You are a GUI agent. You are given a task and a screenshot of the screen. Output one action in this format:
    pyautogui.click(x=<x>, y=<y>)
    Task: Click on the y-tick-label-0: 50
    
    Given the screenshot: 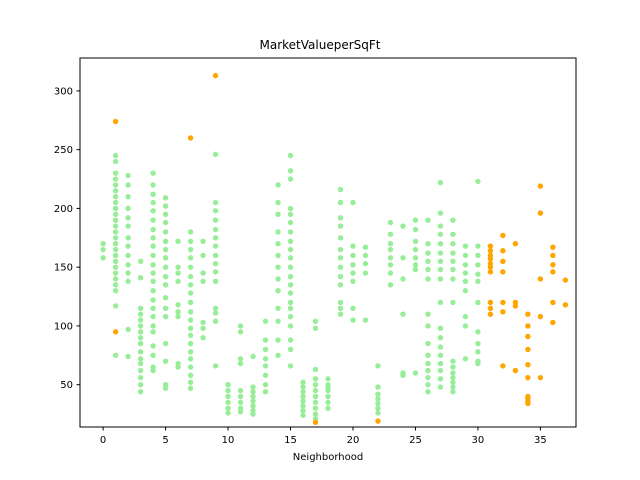 What is the action you would take?
    pyautogui.click(x=66, y=385)
    